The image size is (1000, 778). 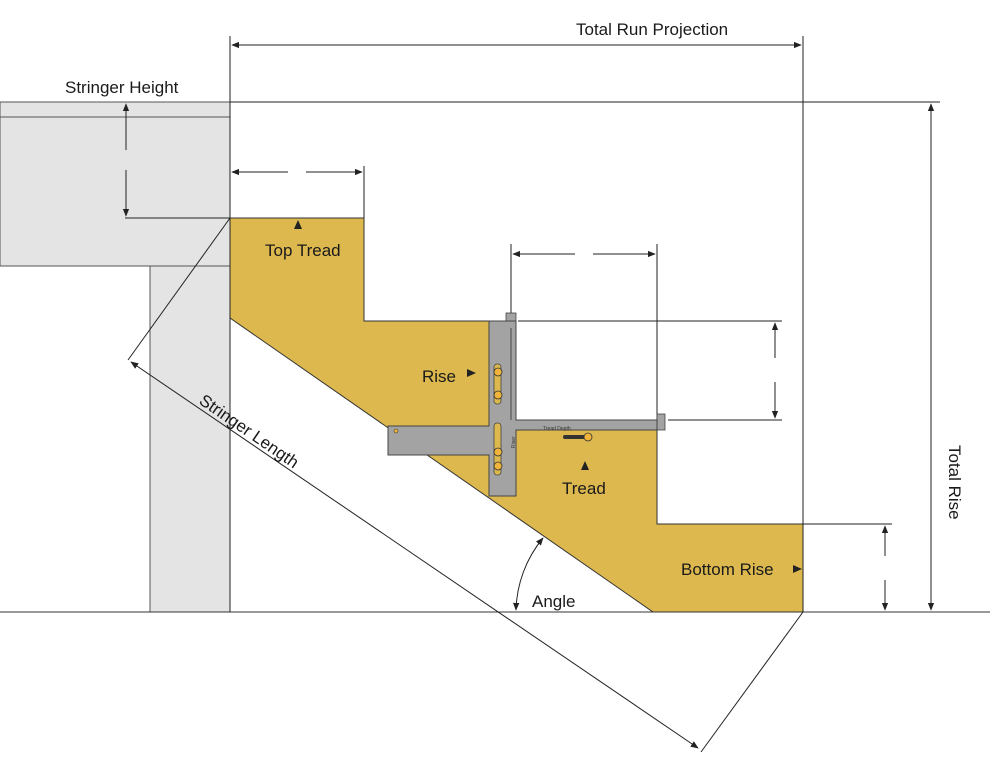 I want to click on deck-post, so click(x=190, y=439).